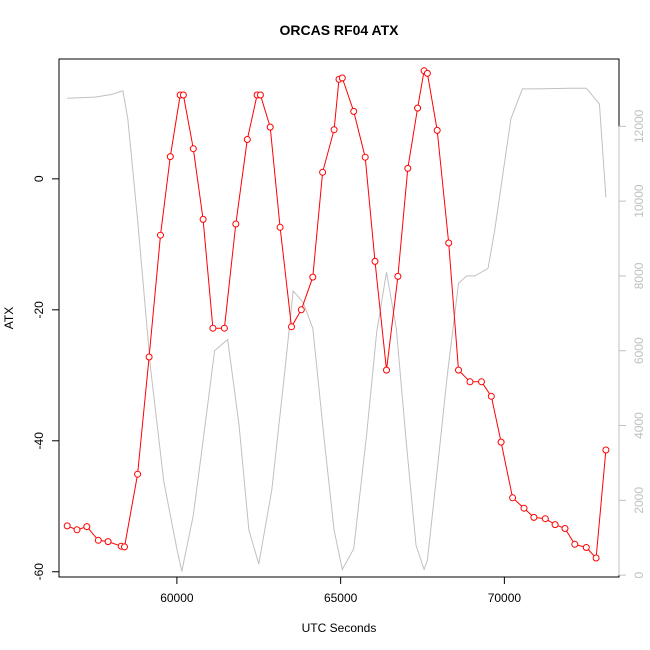 The width and height of the screenshot is (650, 650). Describe the element at coordinates (177, 598) in the screenshot. I see `x-tick-label: 60000` at that location.